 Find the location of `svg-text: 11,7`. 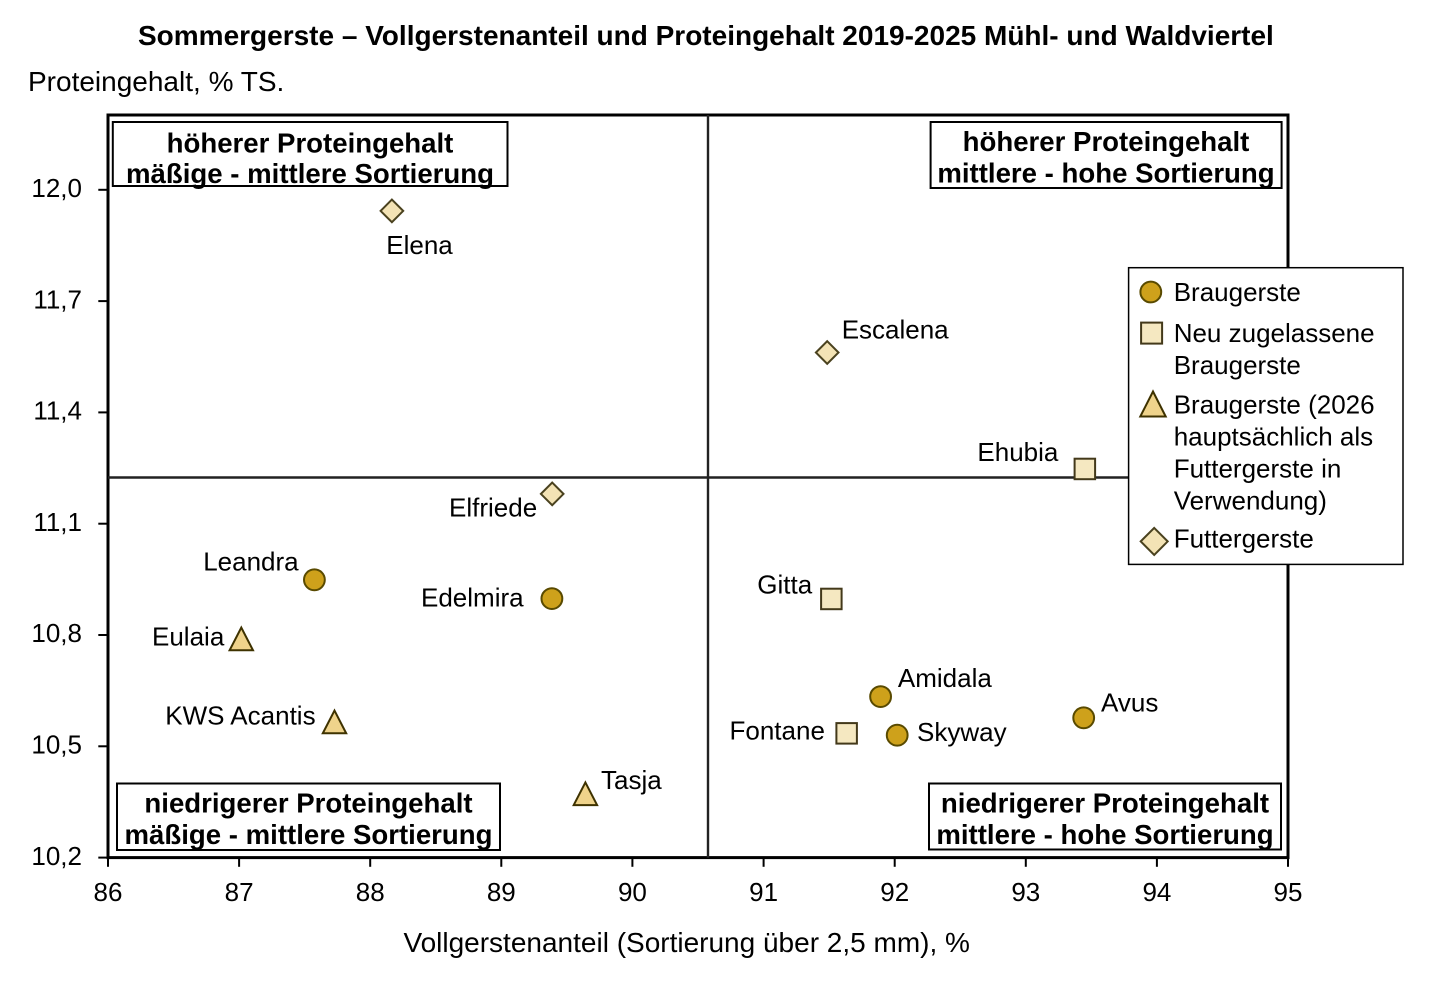

svg-text: 11,7 is located at coordinates (57, 299).